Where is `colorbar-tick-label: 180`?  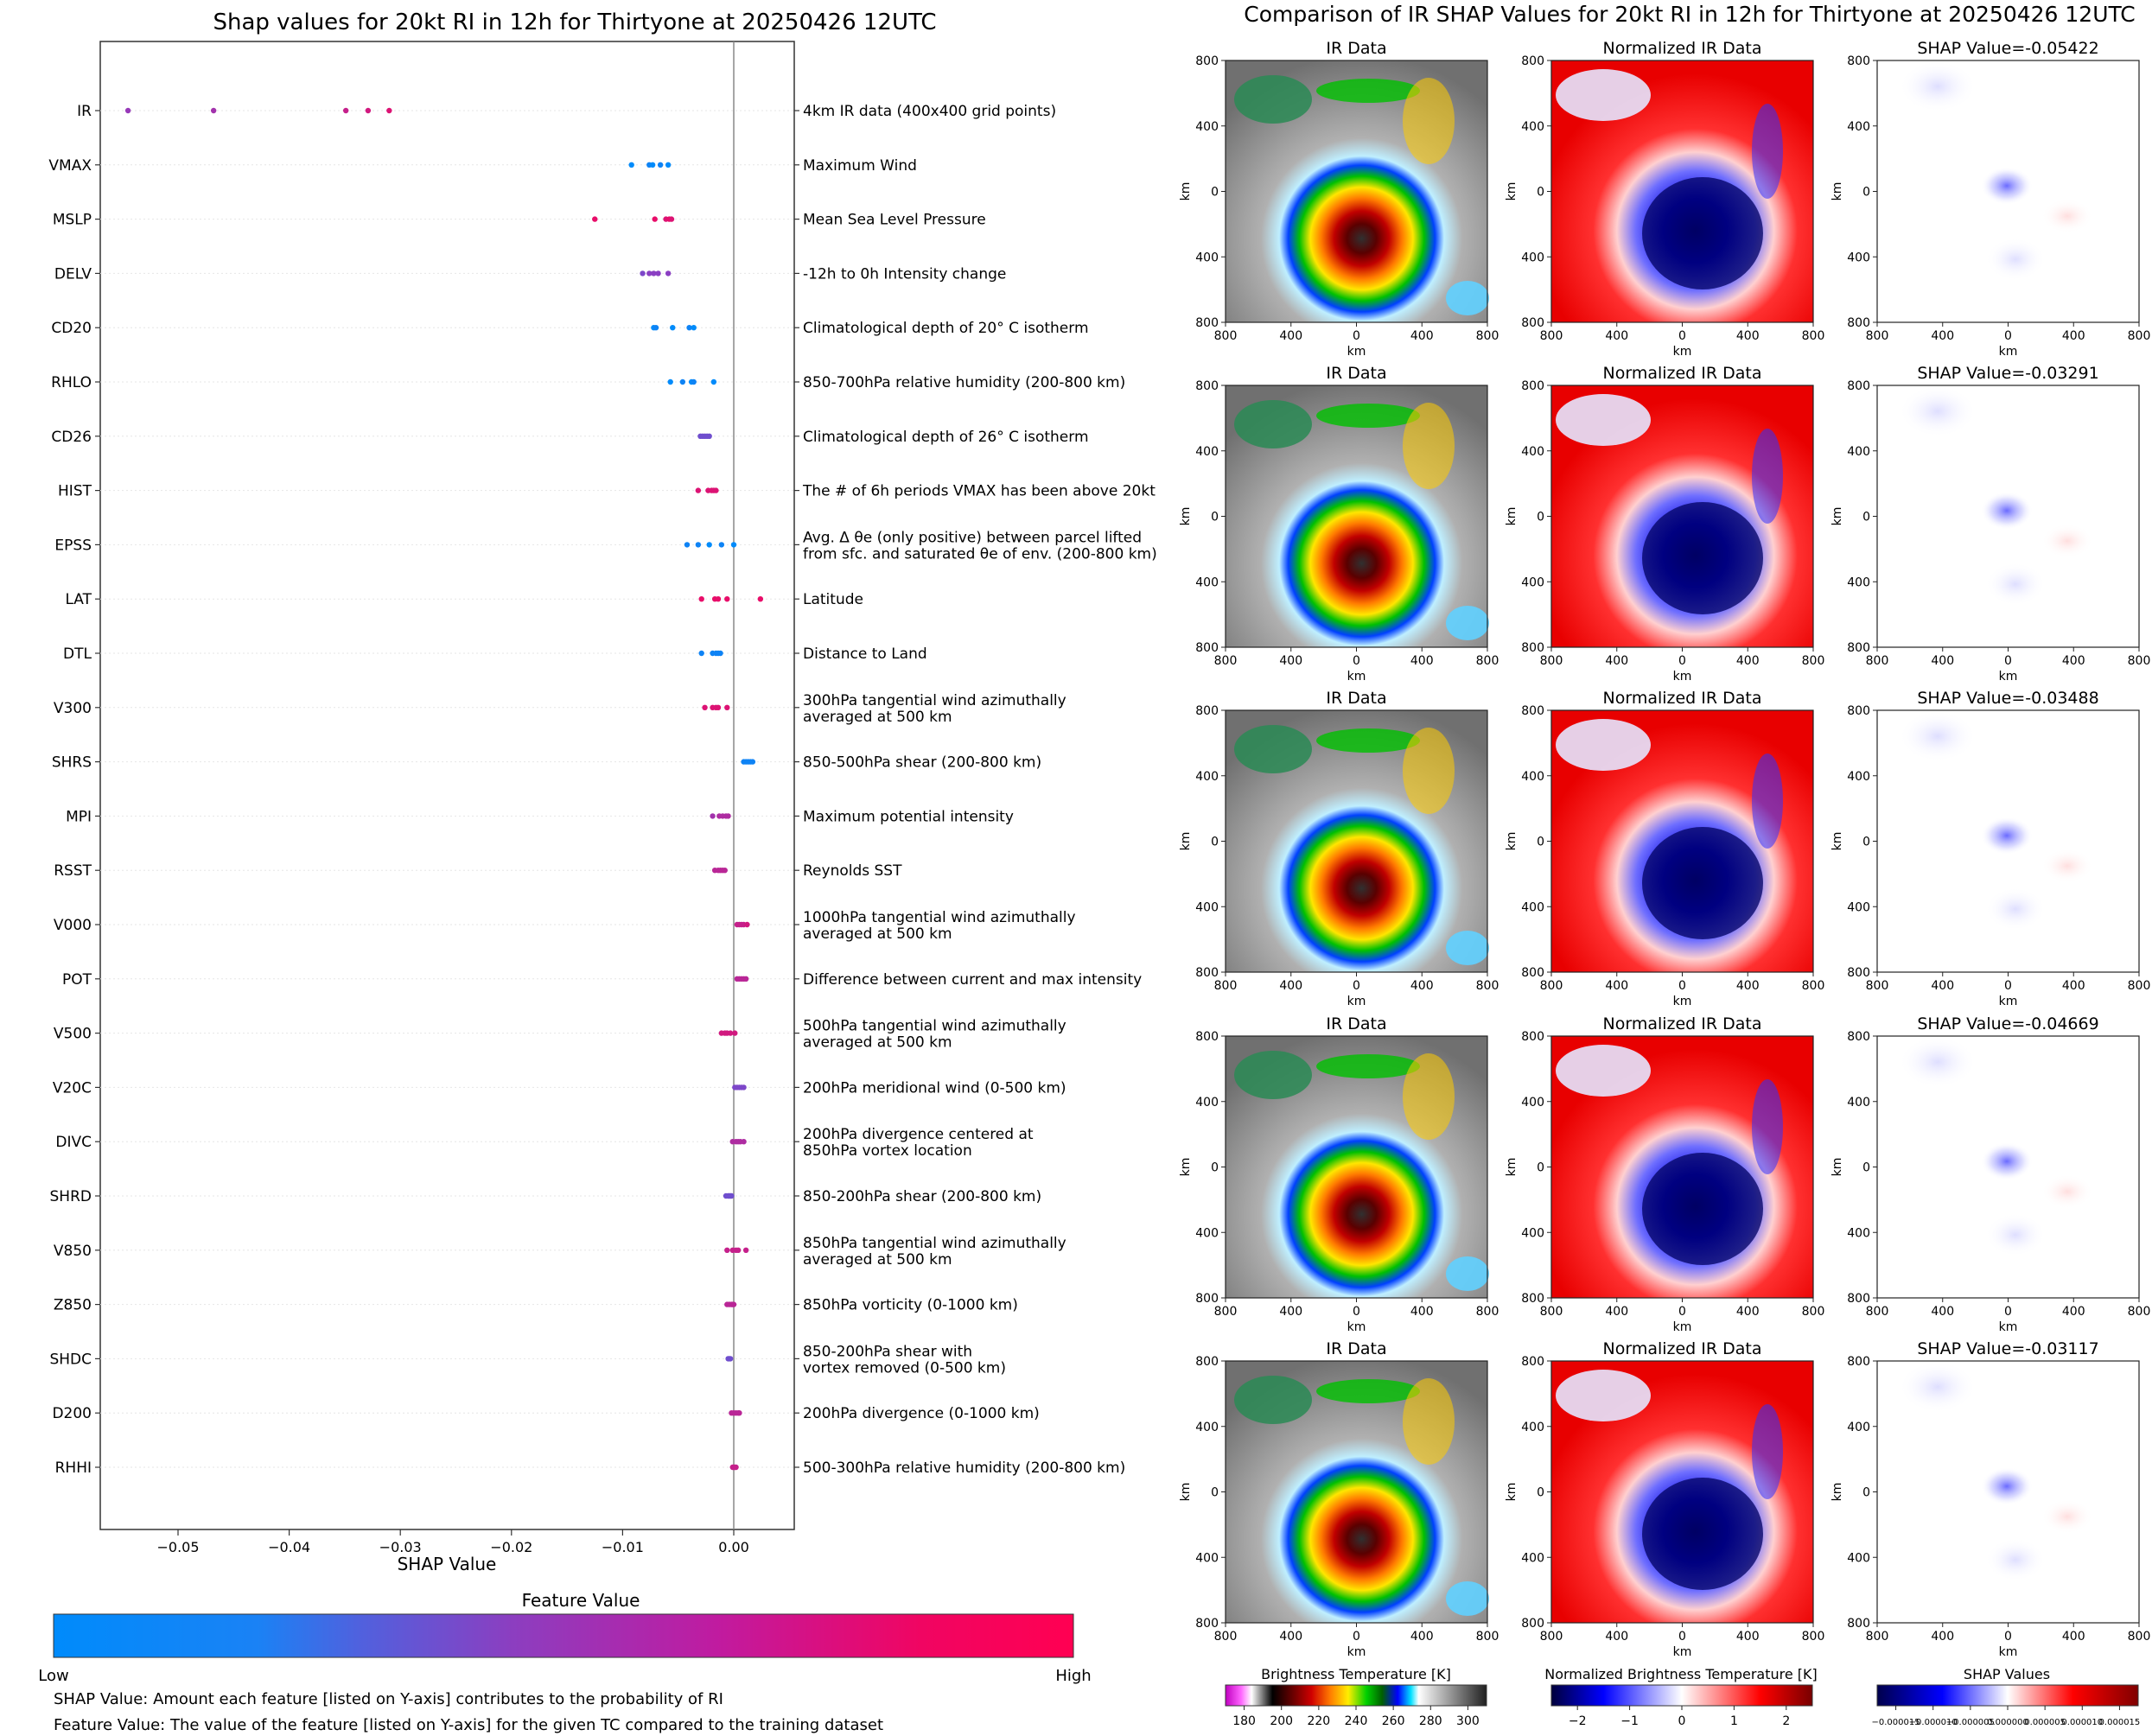 colorbar-tick-label: 180 is located at coordinates (1244, 1721).